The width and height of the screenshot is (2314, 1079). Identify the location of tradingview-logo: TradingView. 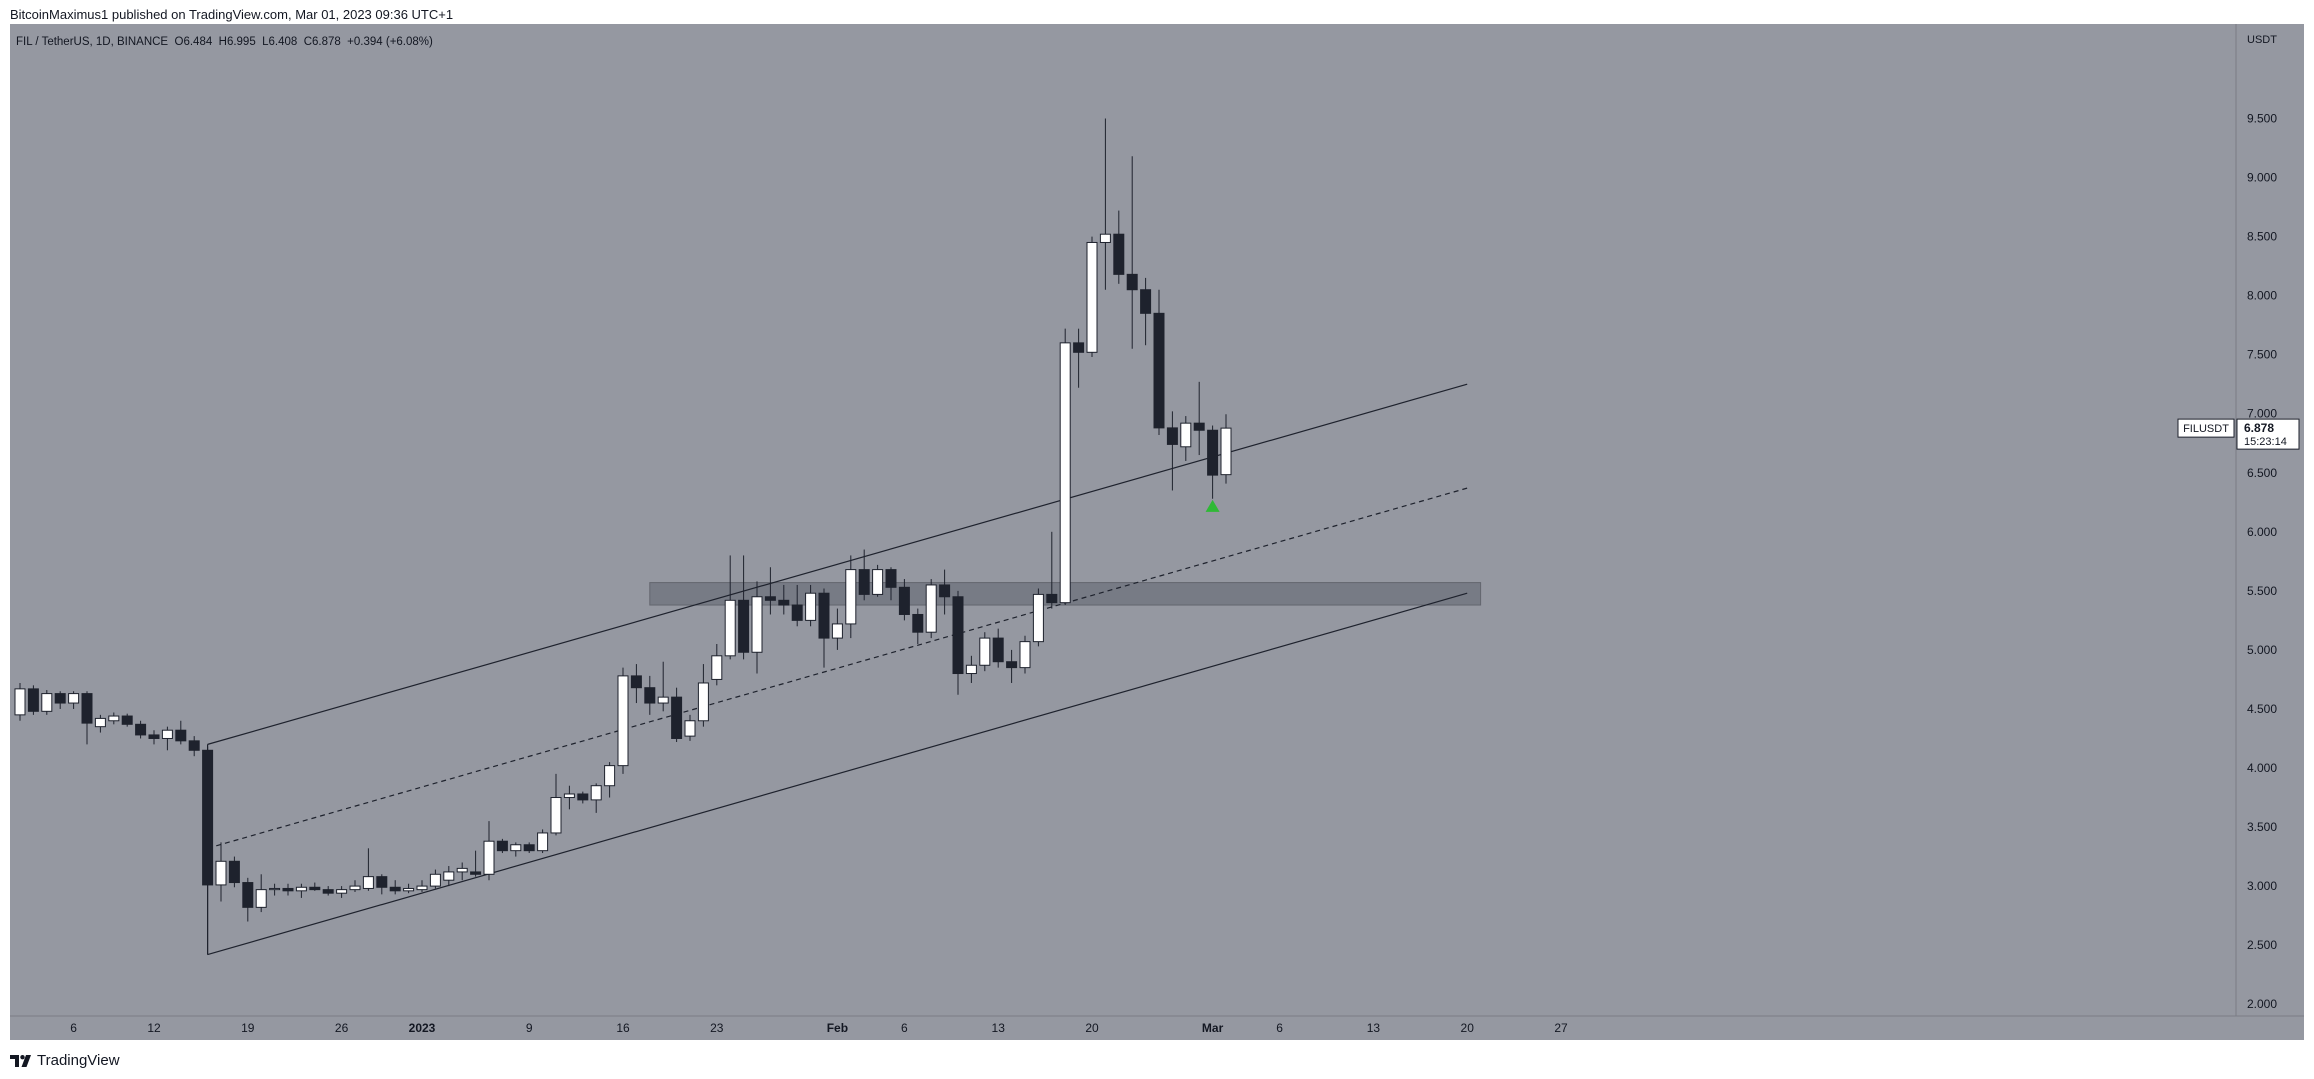
(65, 1060).